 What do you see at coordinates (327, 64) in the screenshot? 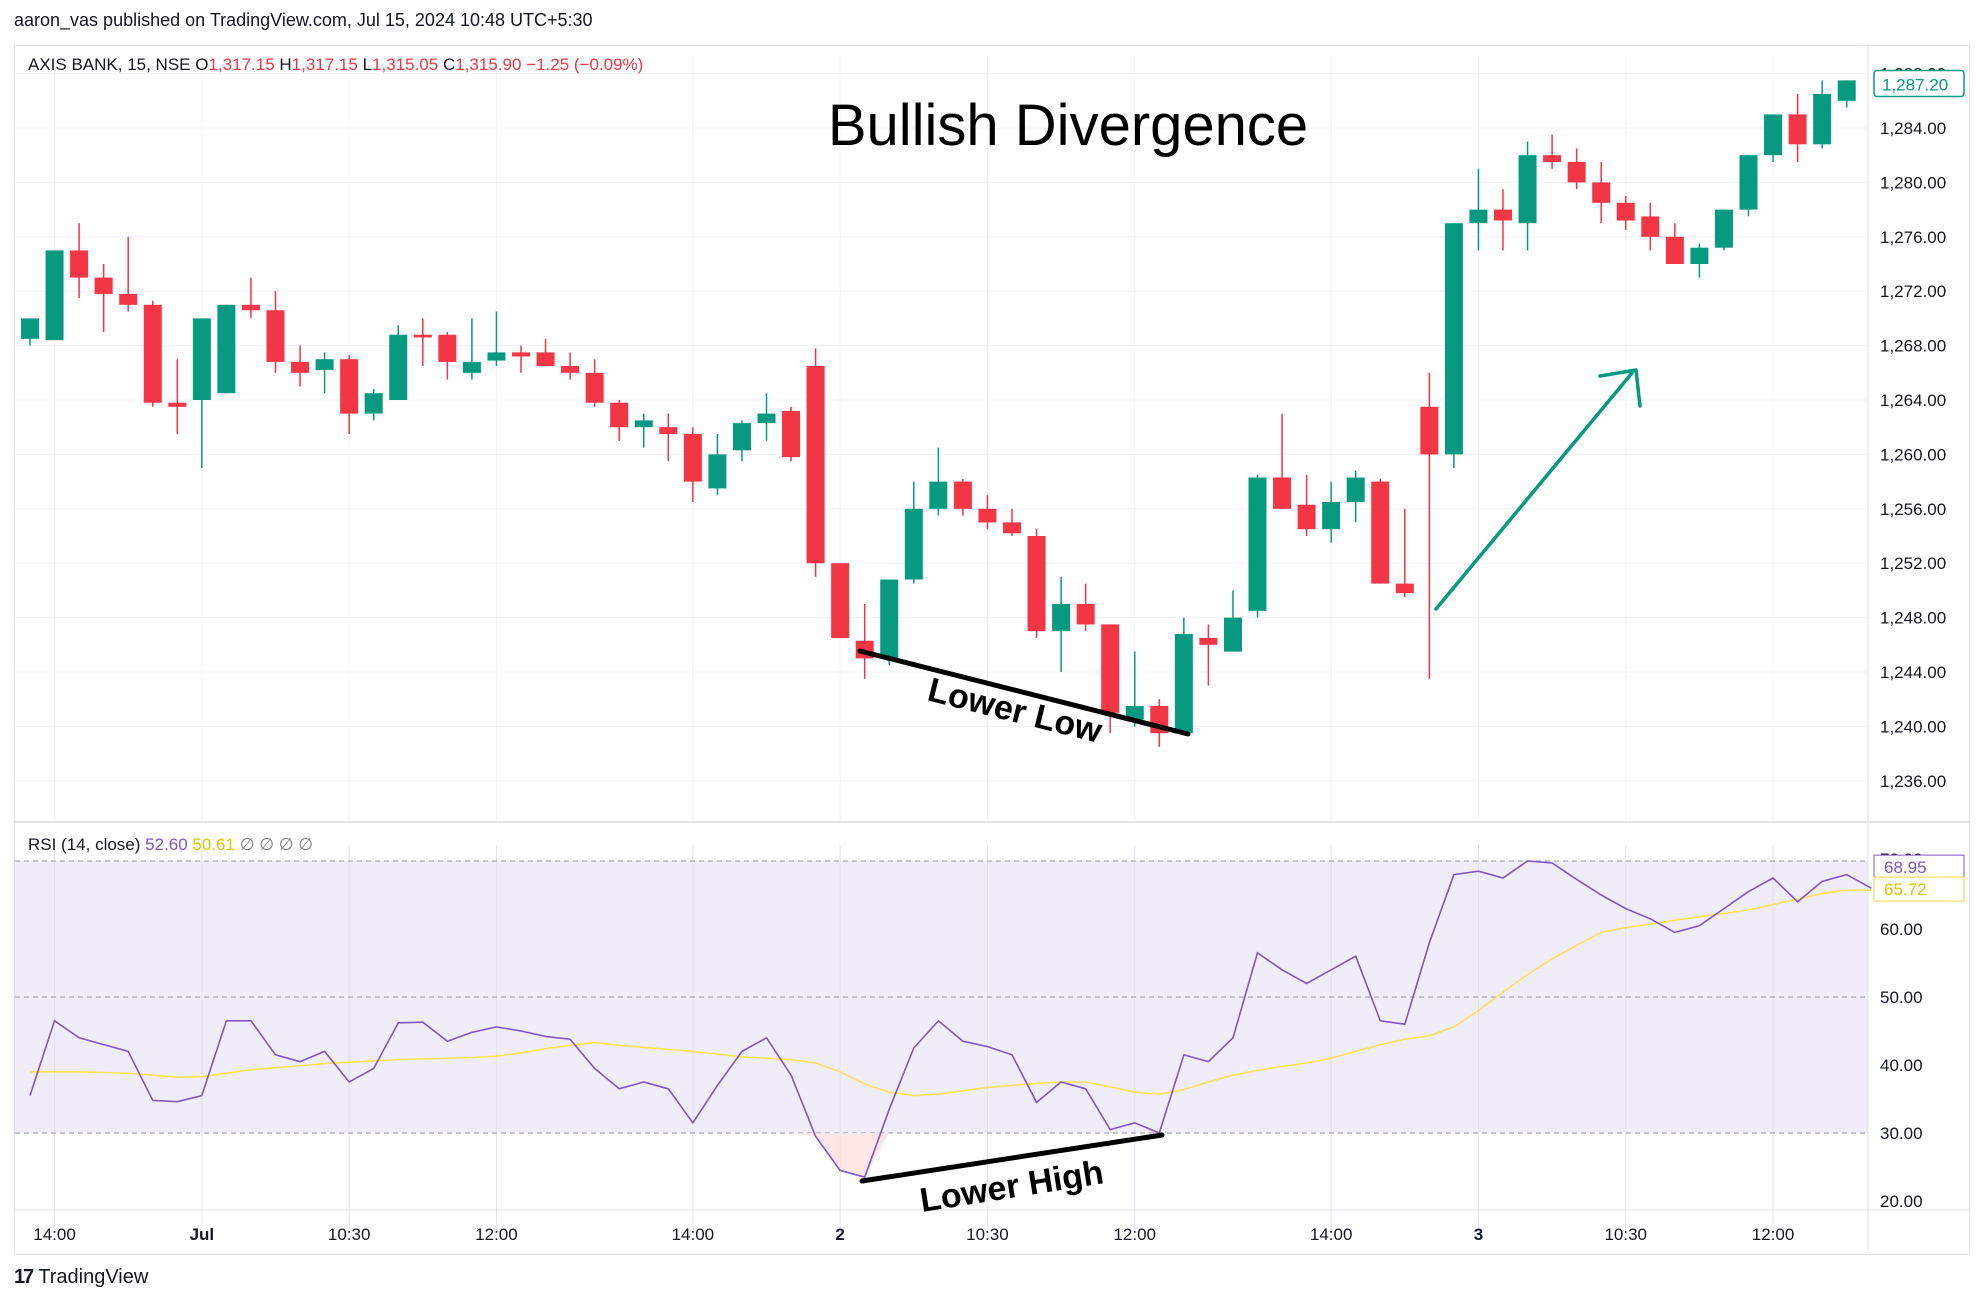
I see `legend-part: 1,317.15` at bounding box center [327, 64].